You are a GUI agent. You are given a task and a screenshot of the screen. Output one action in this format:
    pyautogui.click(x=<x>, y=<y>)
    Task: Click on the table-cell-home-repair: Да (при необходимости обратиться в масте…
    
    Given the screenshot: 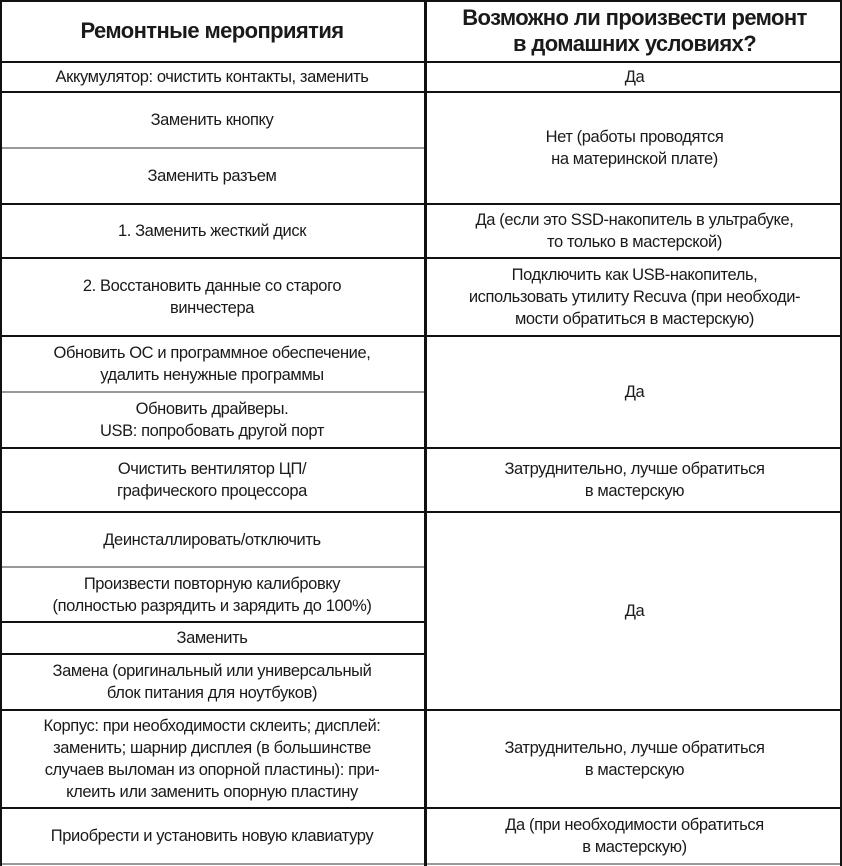 What is the action you would take?
    pyautogui.click(x=634, y=836)
    